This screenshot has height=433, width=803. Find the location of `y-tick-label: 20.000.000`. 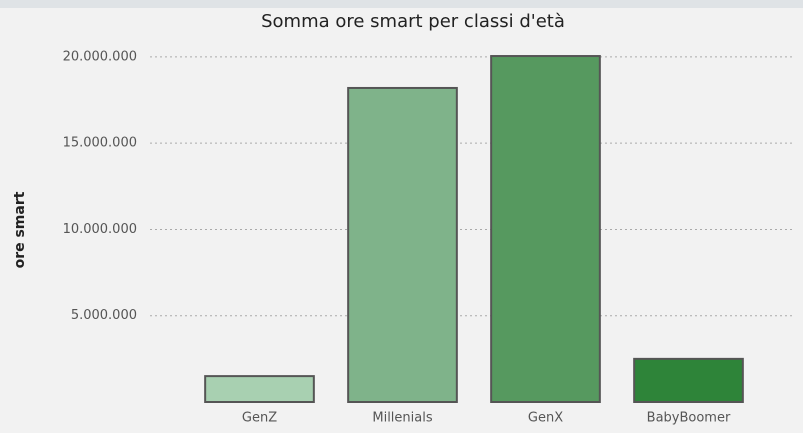

y-tick-label: 20.000.000 is located at coordinates (100, 56).